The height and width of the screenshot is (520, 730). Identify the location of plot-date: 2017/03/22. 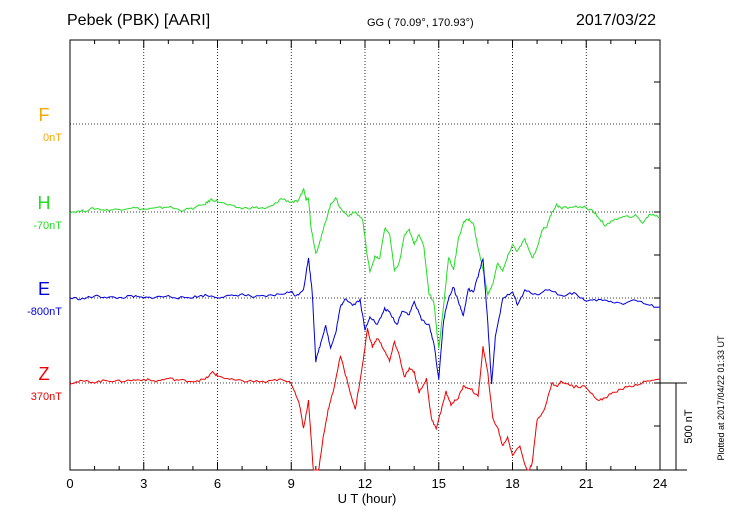
(616, 20).